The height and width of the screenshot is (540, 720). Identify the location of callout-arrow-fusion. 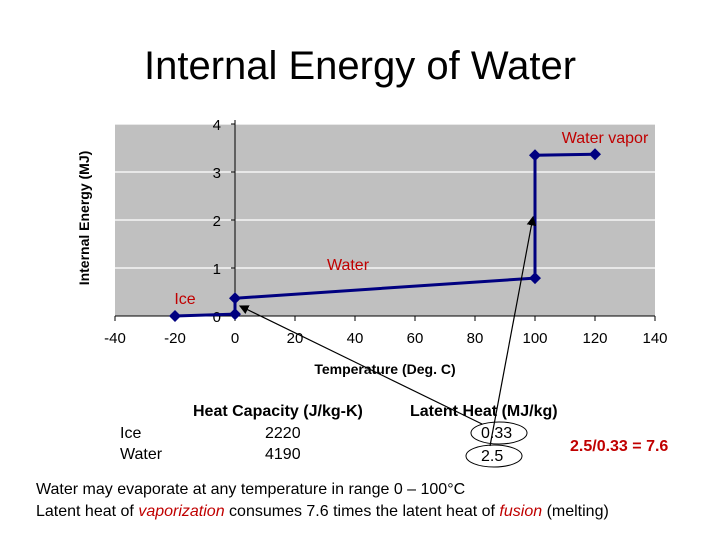
(360, 365).